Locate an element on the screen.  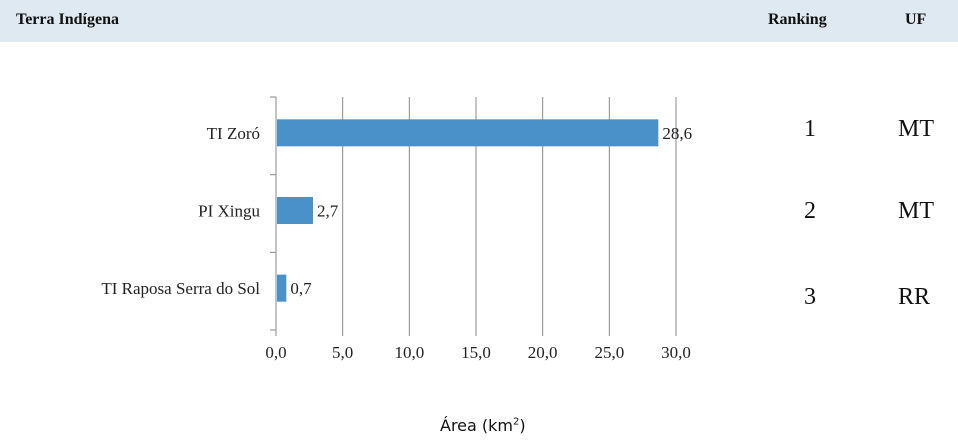
header-ranking: Ranking is located at coordinates (797, 19).